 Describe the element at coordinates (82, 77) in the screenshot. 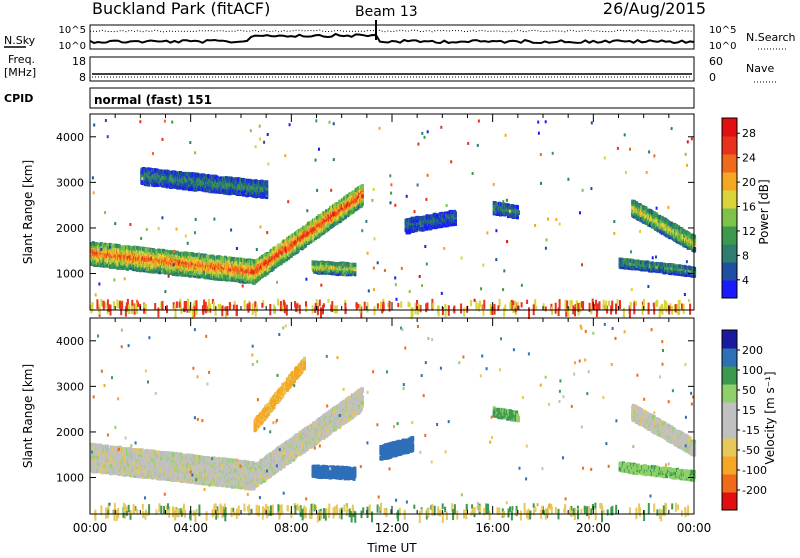

I see `freq-left-tick-low: 8` at that location.